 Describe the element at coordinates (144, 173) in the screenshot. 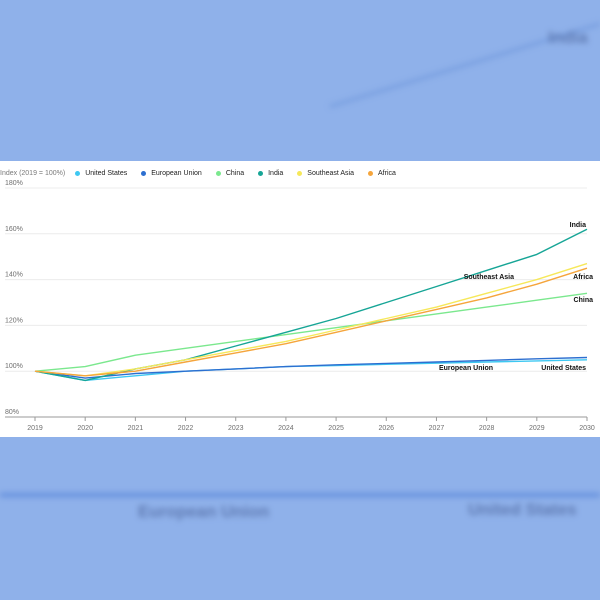

I see `legend-dot-european-union` at that location.